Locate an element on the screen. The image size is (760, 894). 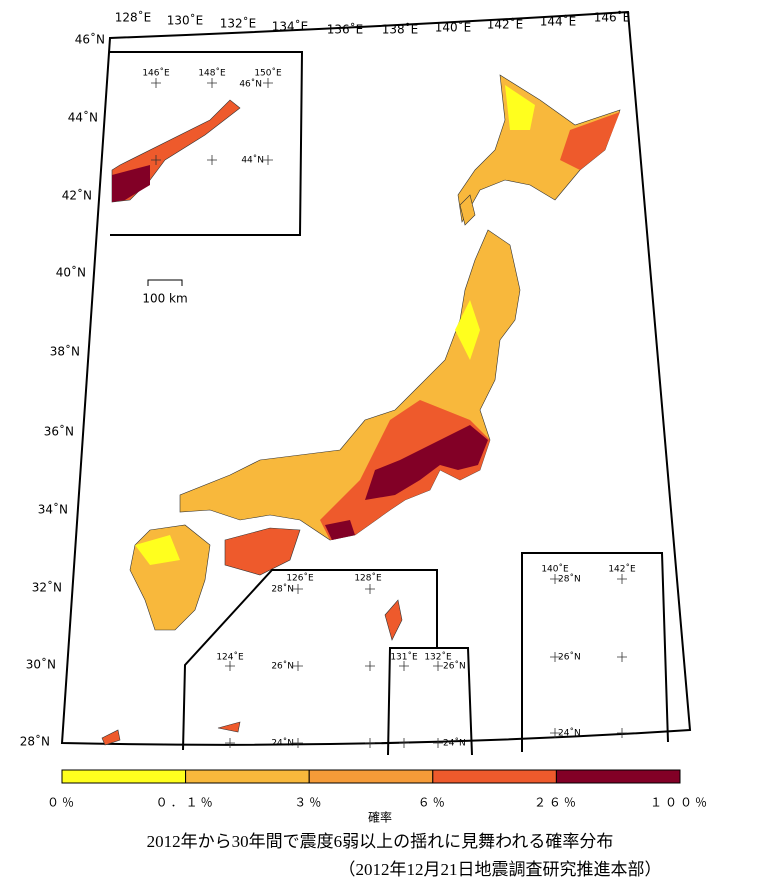
lon-label: 142˚E is located at coordinates (505, 24).